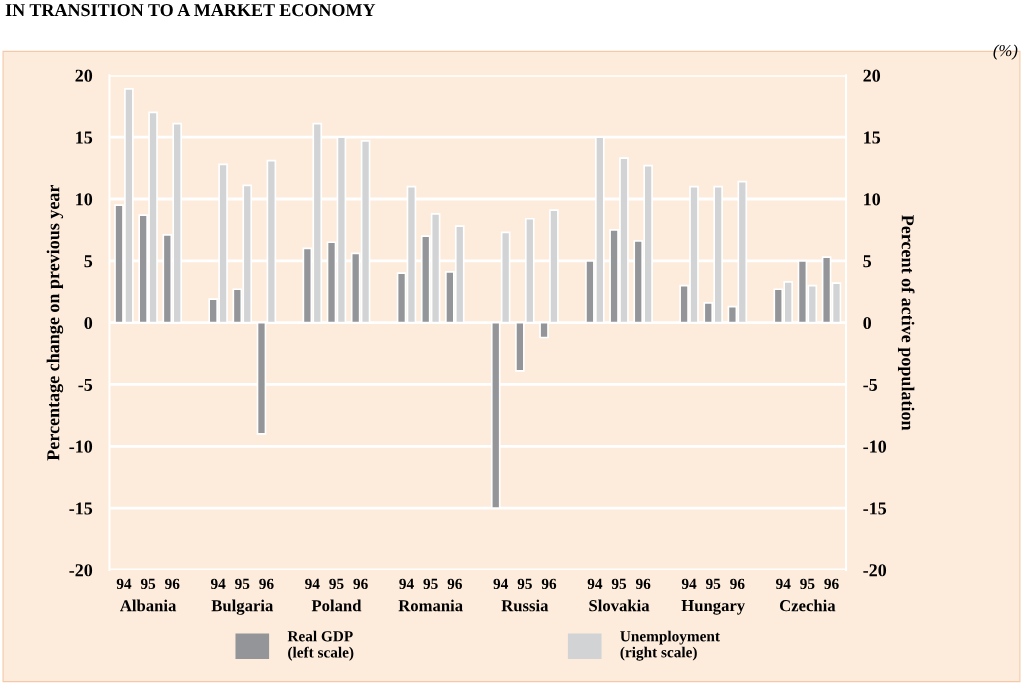 This screenshot has width=1023, height=685. I want to click on text: Slovakia, so click(619, 605).